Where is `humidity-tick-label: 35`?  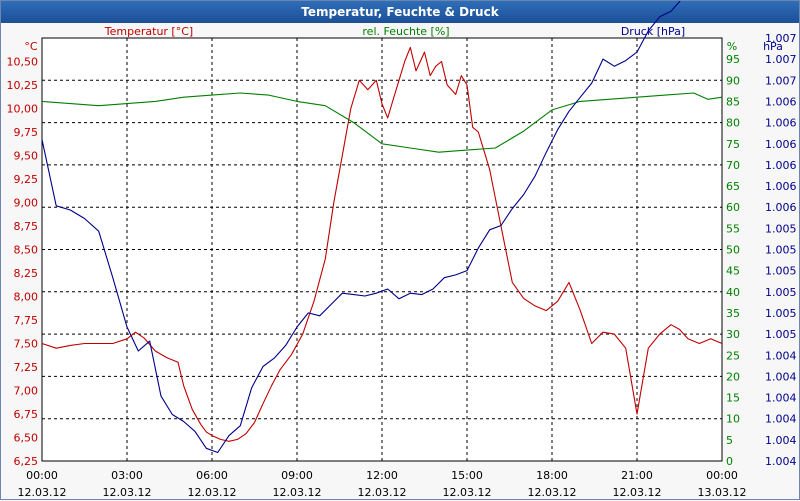 humidity-tick-label: 35 is located at coordinates (733, 313).